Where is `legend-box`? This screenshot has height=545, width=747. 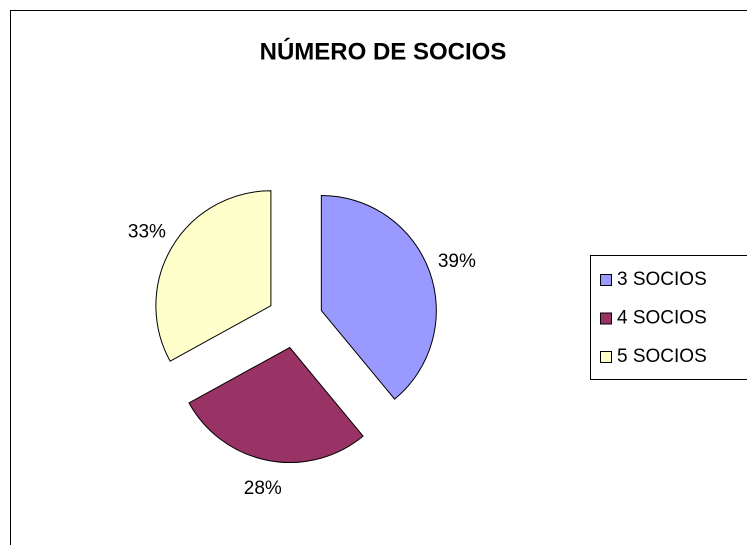
legend-box is located at coordinates (668, 317).